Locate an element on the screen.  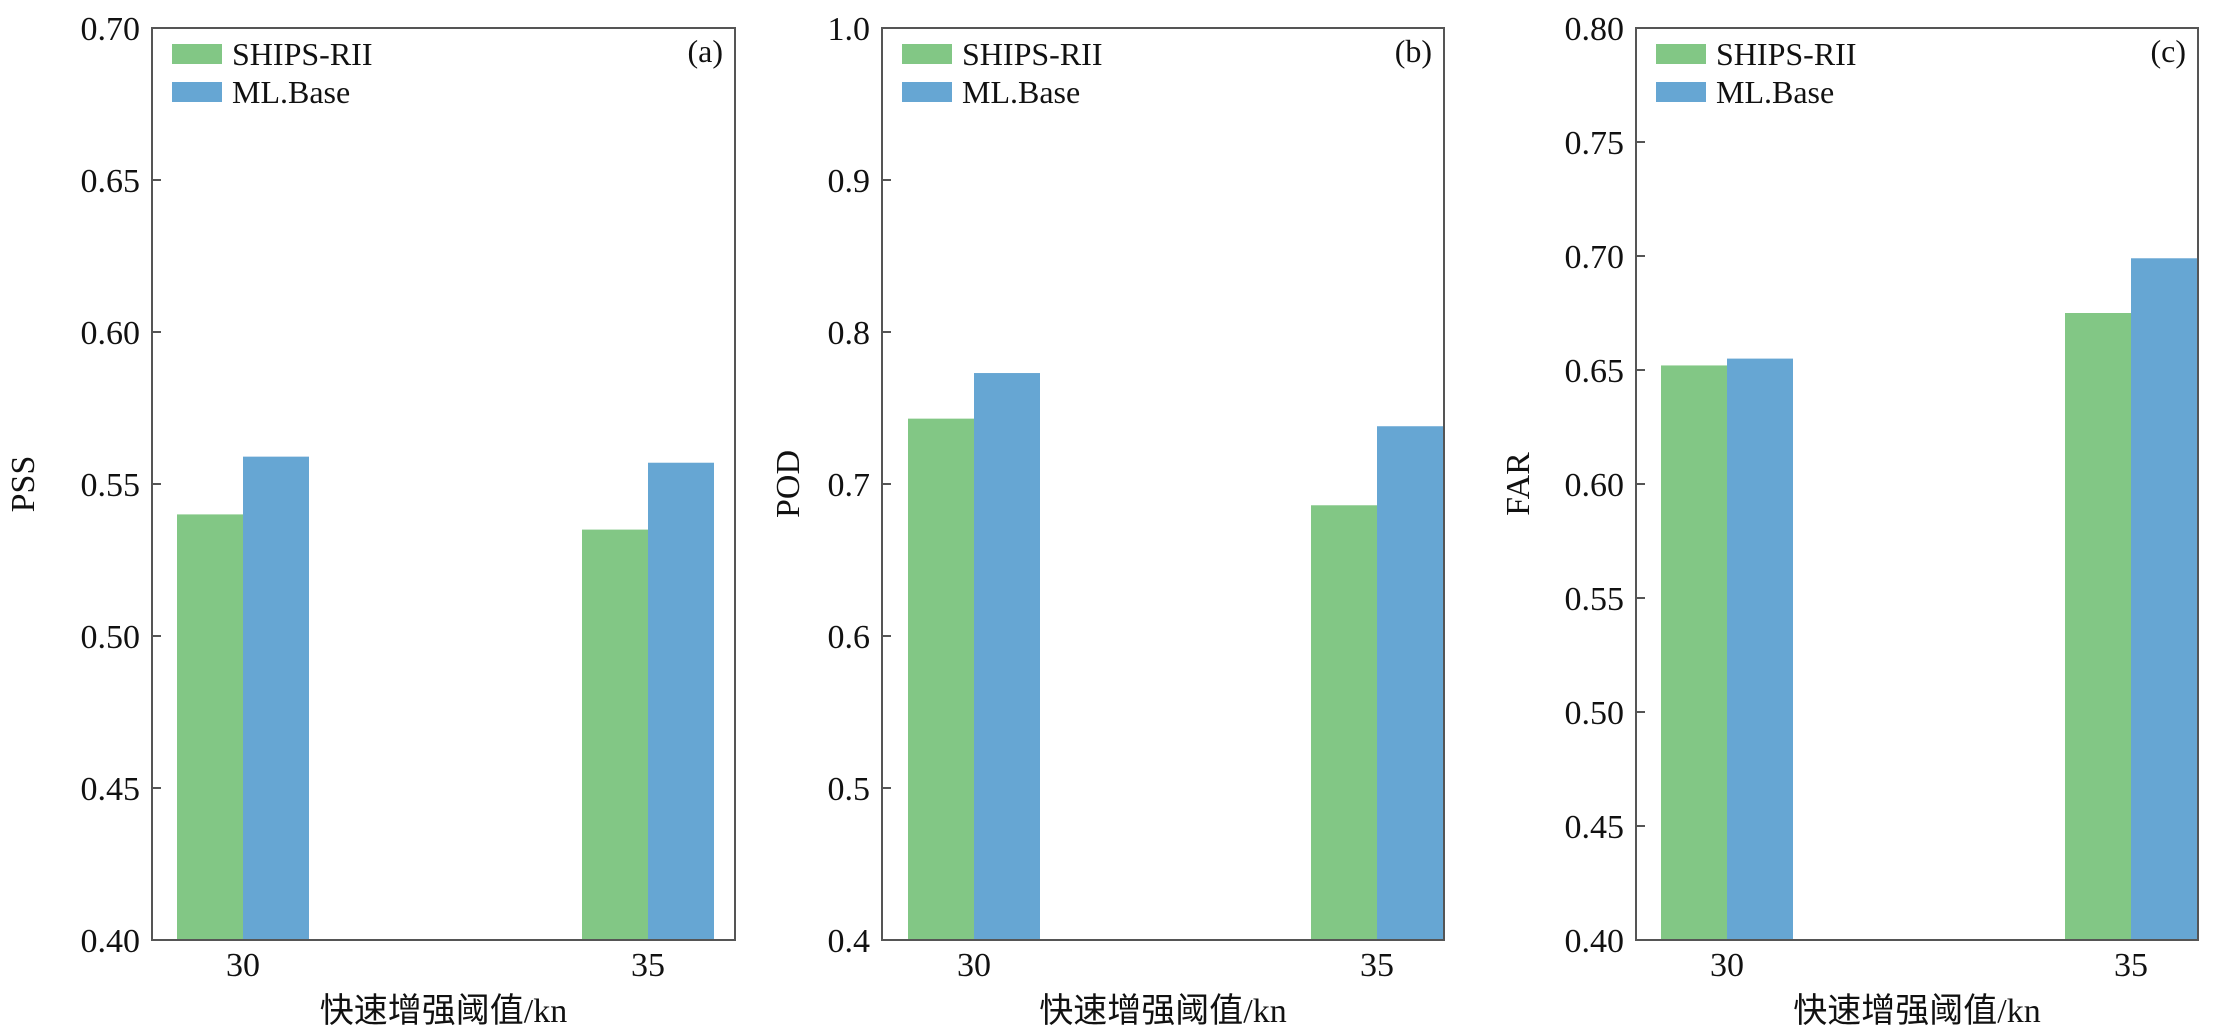
y-tick-label: 0.4 is located at coordinates (849, 941).